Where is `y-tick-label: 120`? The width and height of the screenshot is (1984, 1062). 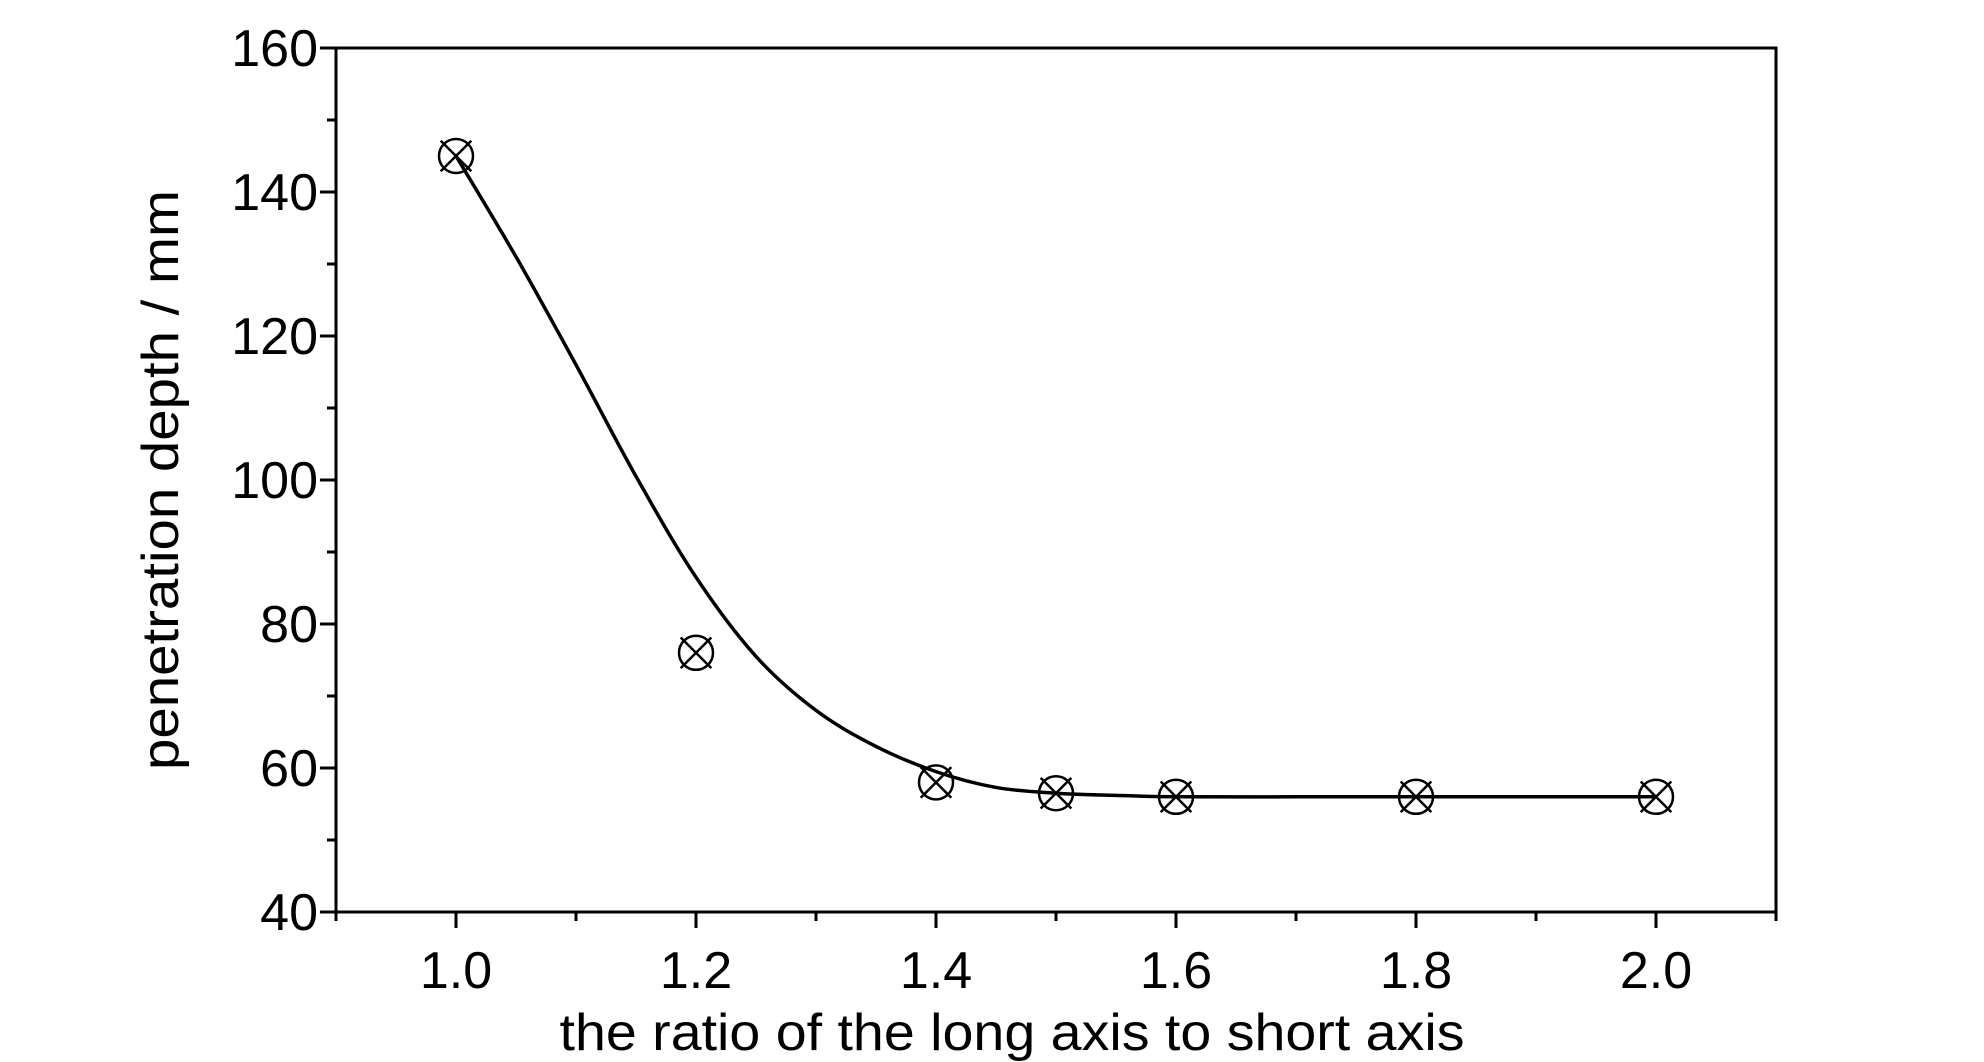 y-tick-label: 120 is located at coordinates (274, 337).